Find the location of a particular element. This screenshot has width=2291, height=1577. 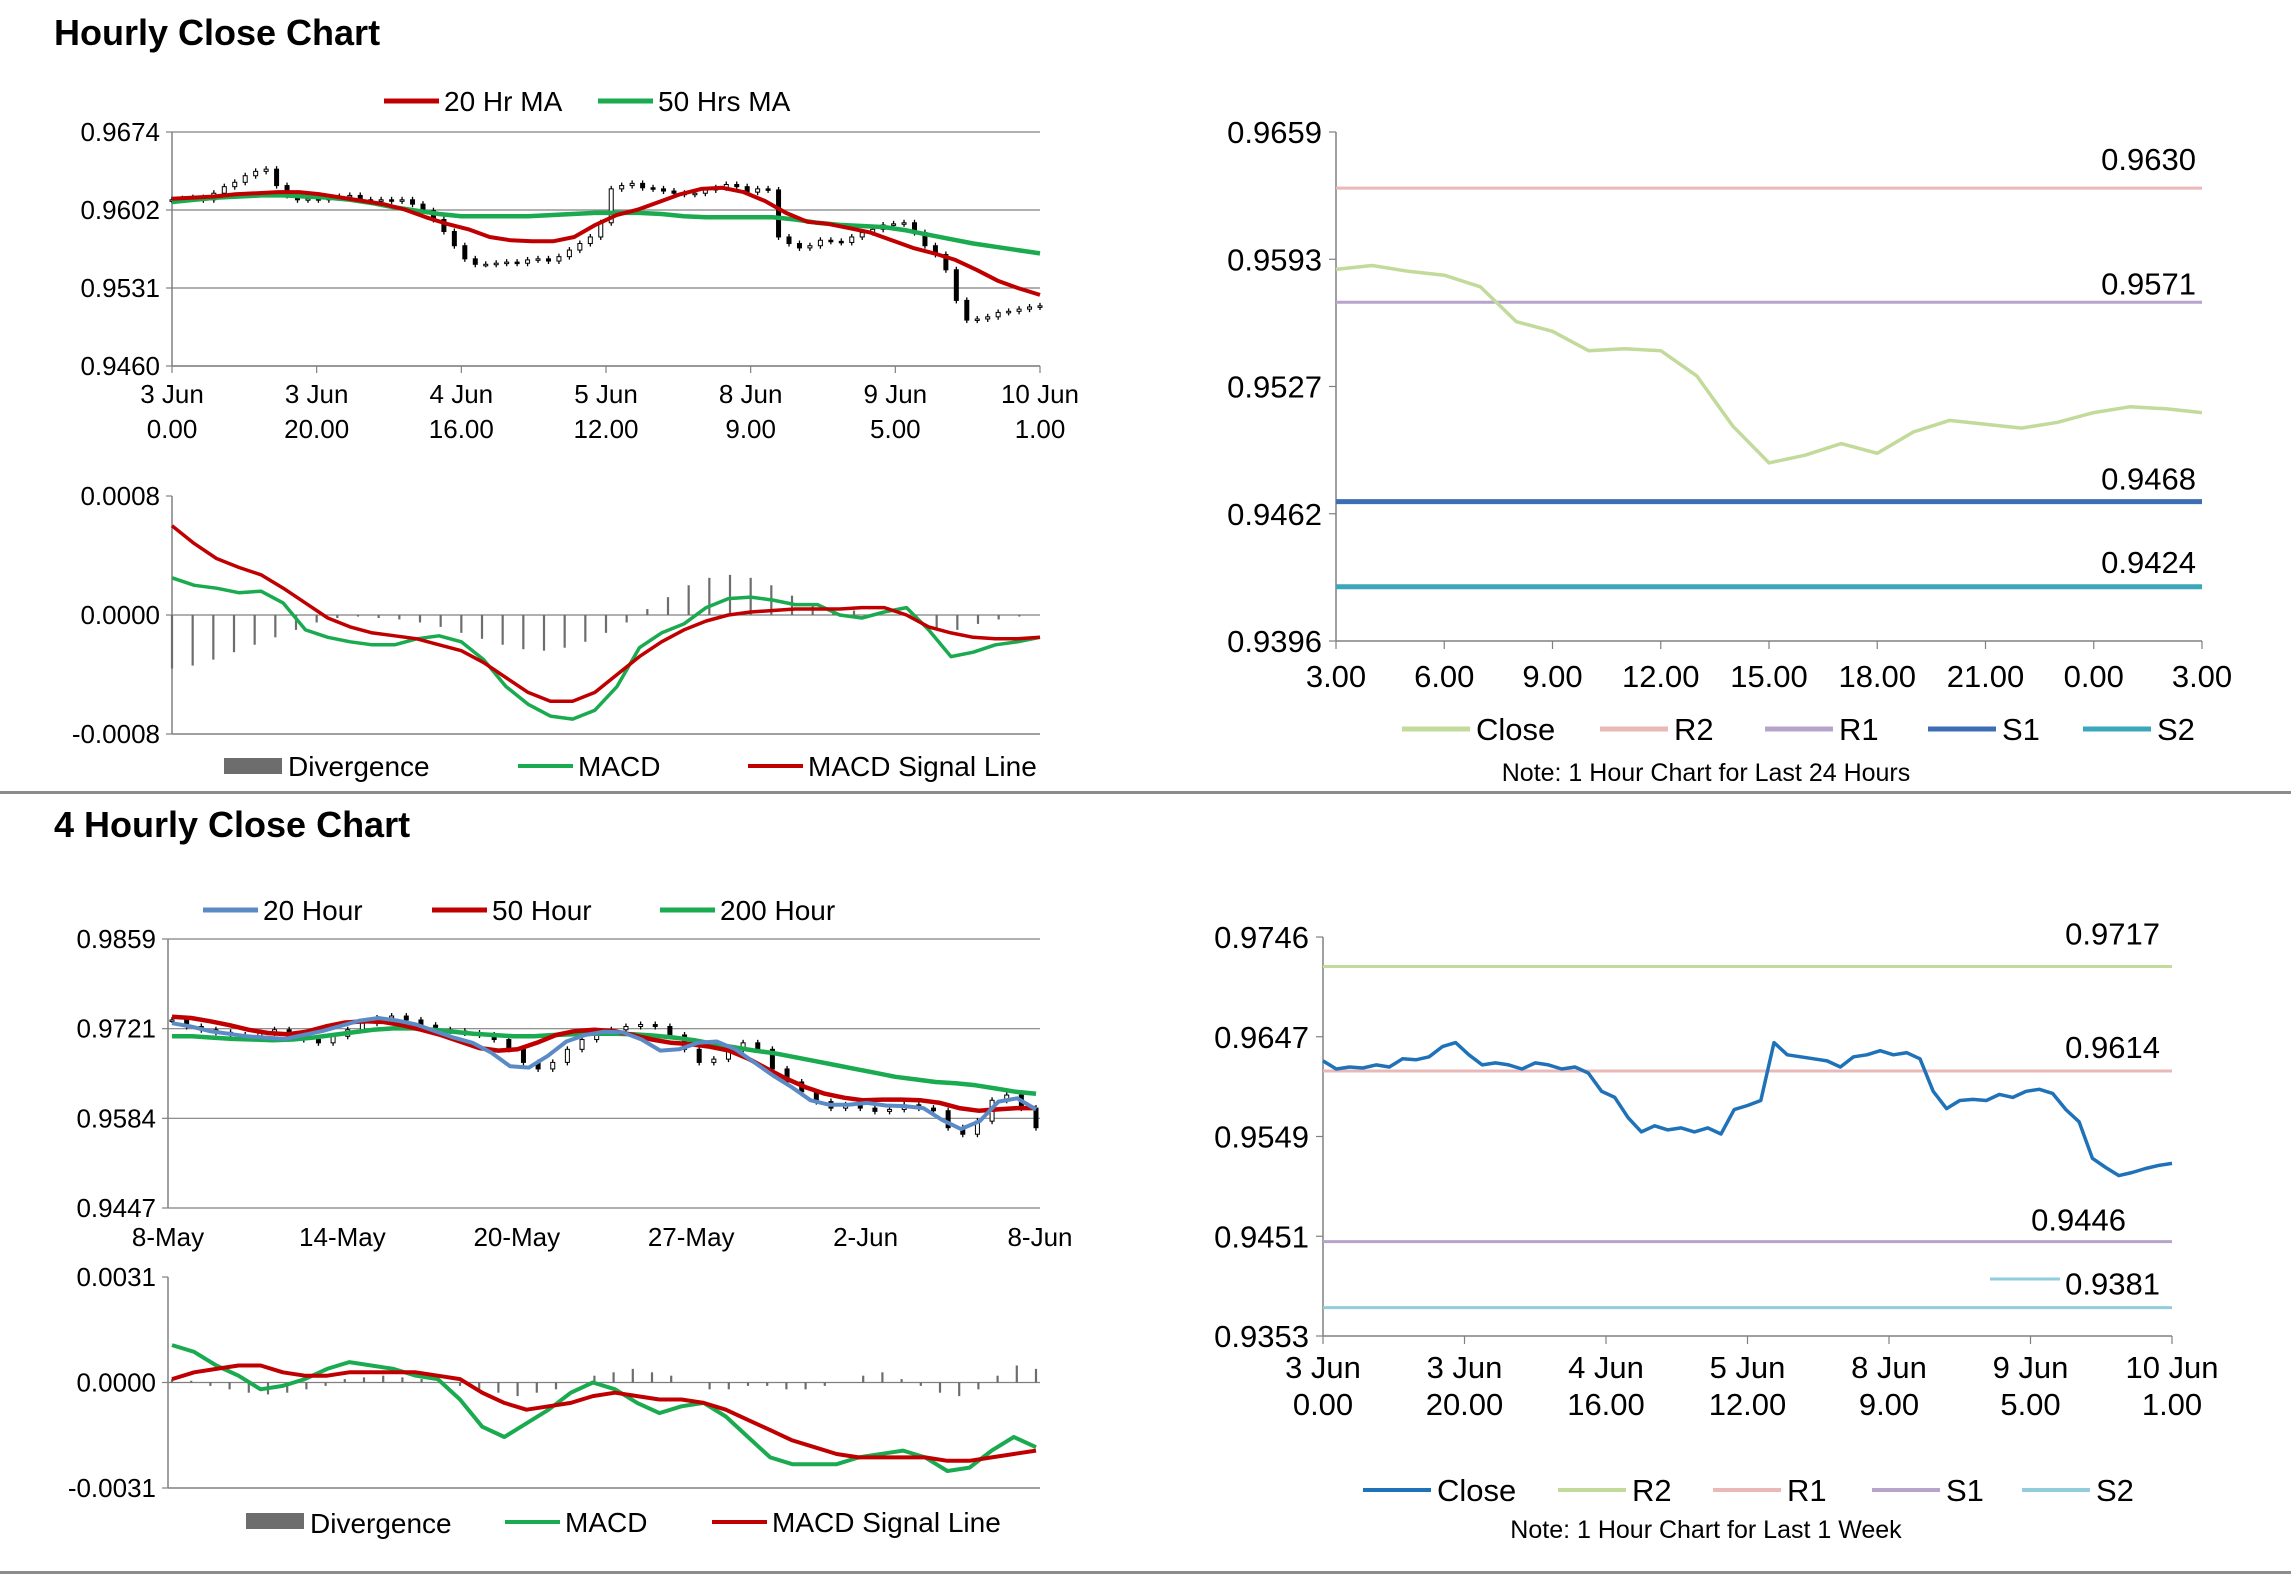

four_hourly_levels-x-tick-label-date: 4 Jun is located at coordinates (1606, 1367).